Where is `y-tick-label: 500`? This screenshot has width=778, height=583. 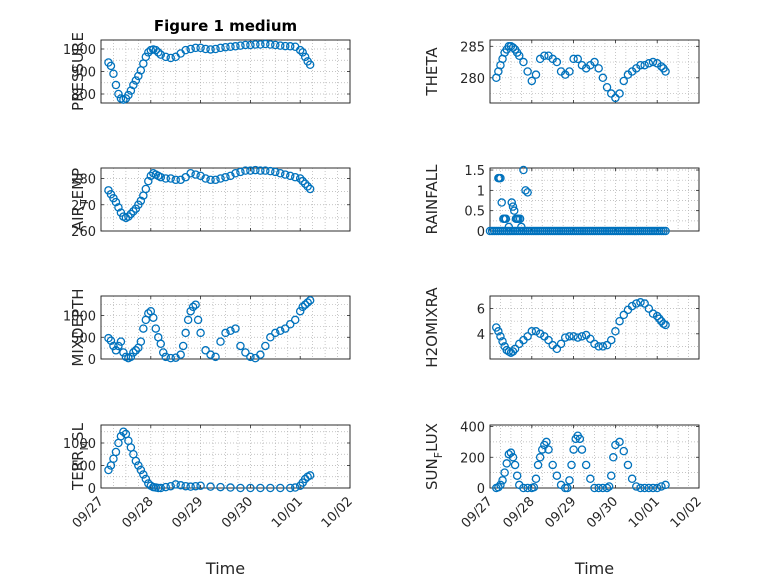
y-tick-label: 500 is located at coordinates (83, 338).